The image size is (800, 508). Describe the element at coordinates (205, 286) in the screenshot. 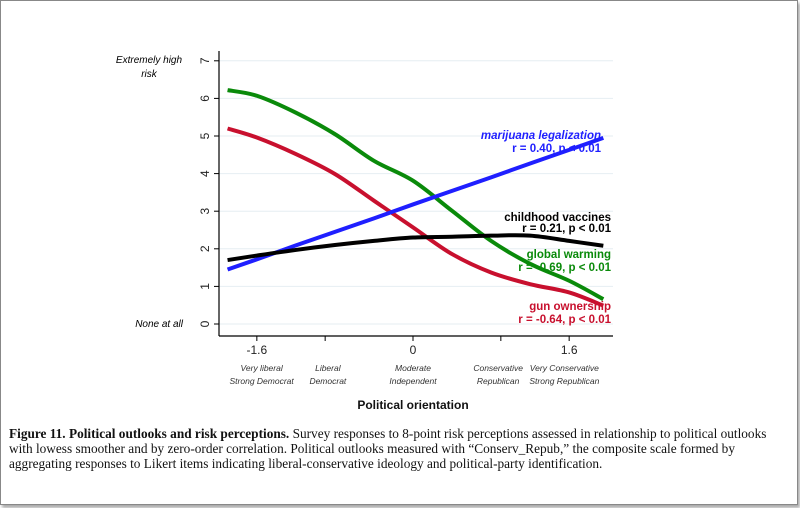

I see `y-tick-label: 1` at that location.